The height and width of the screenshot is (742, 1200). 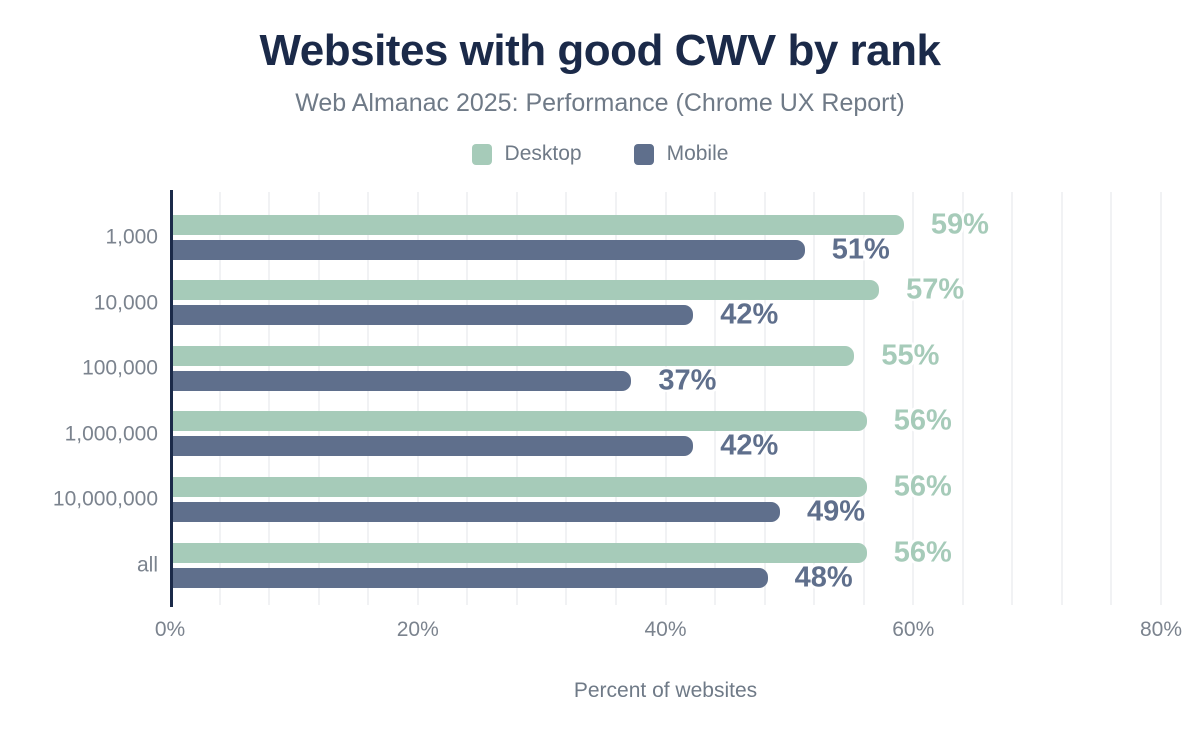 What do you see at coordinates (105, 499) in the screenshot?
I see `y-category-label: 10,000,000` at bounding box center [105, 499].